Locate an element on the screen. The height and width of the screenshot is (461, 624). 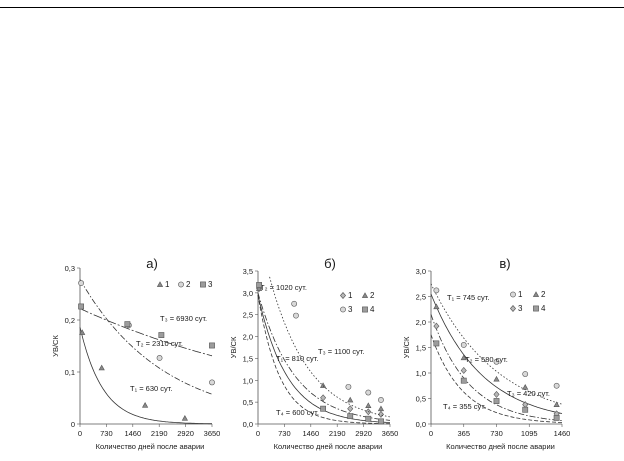
top-rule is located at coordinates (312, 7).